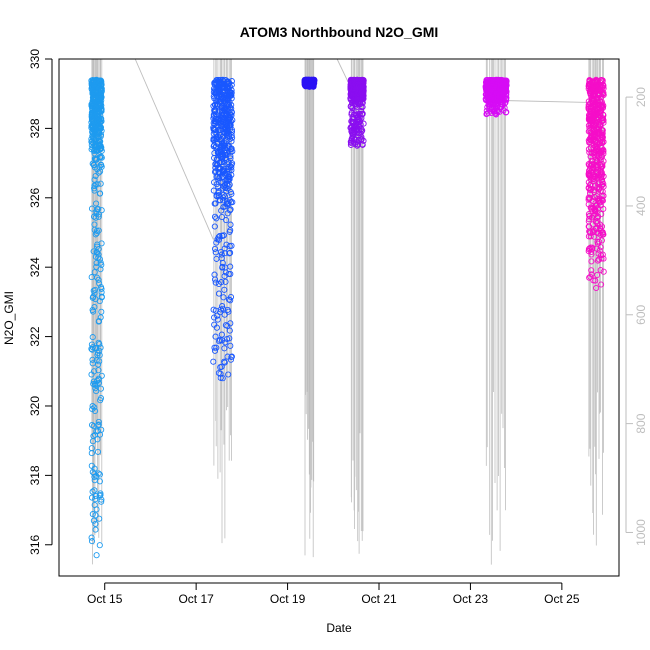  Describe the element at coordinates (641, 423) in the screenshot. I see `y2-tick-label: 800` at that location.